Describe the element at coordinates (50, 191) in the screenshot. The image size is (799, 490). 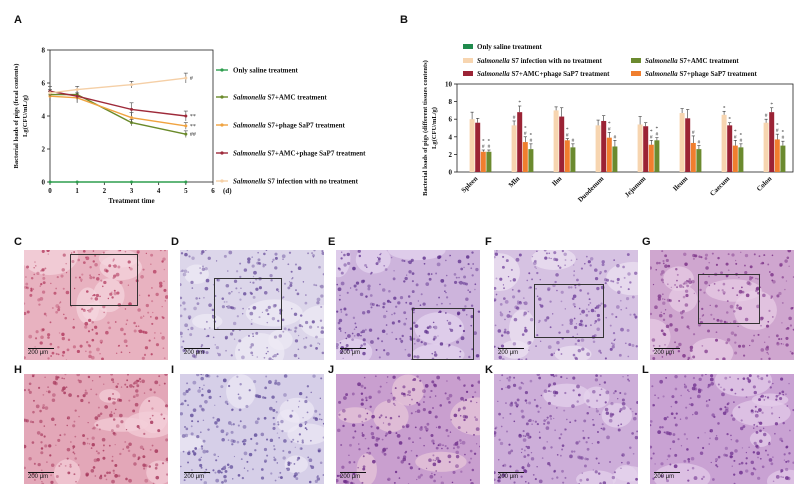
I see `x-tick-label-a-0: 0` at that location.